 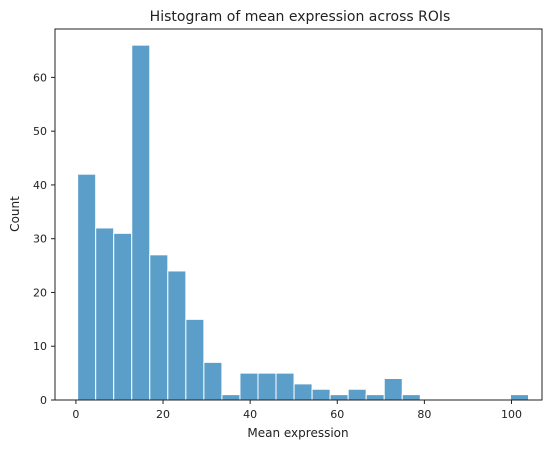 What do you see at coordinates (43, 400) in the screenshot?
I see `y-tick-label: 0` at bounding box center [43, 400].